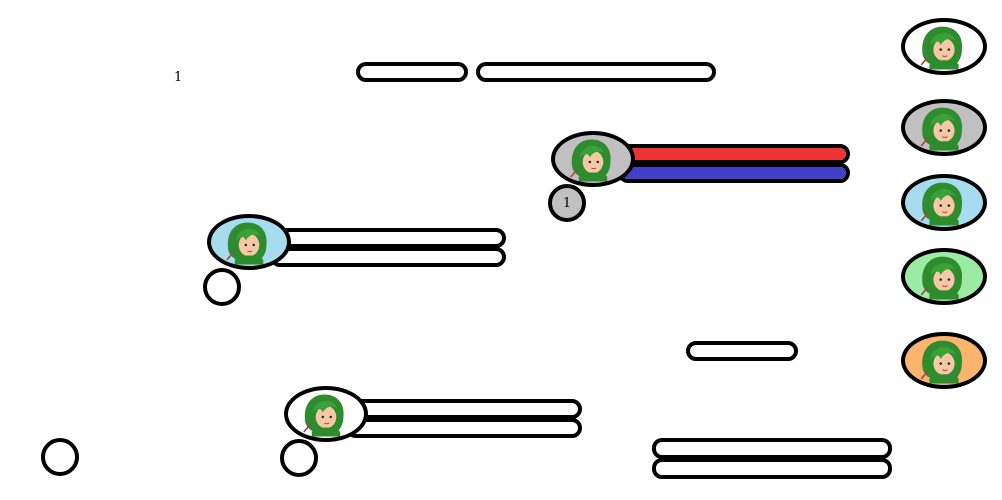  I want to click on roster-portrait-green, so click(944, 276).